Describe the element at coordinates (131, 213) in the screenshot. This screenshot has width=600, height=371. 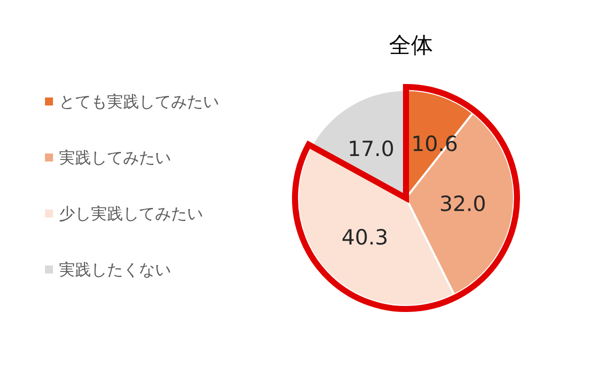
I see `legend-label: 少し実践してみたい` at that location.